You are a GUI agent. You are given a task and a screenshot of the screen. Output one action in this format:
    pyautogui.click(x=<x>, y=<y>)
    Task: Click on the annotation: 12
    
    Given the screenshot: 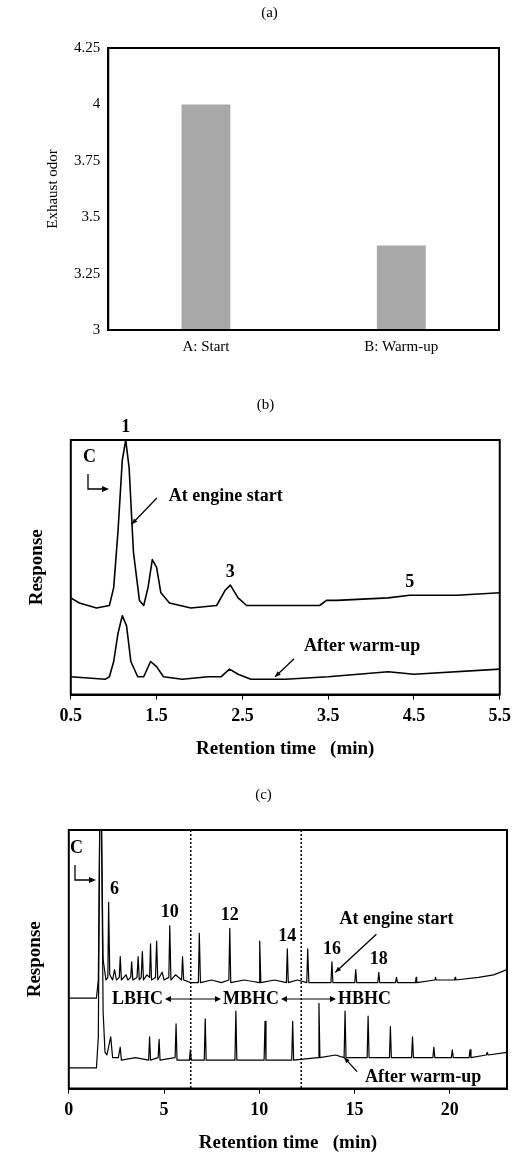 What is the action you would take?
    pyautogui.click(x=229, y=913)
    